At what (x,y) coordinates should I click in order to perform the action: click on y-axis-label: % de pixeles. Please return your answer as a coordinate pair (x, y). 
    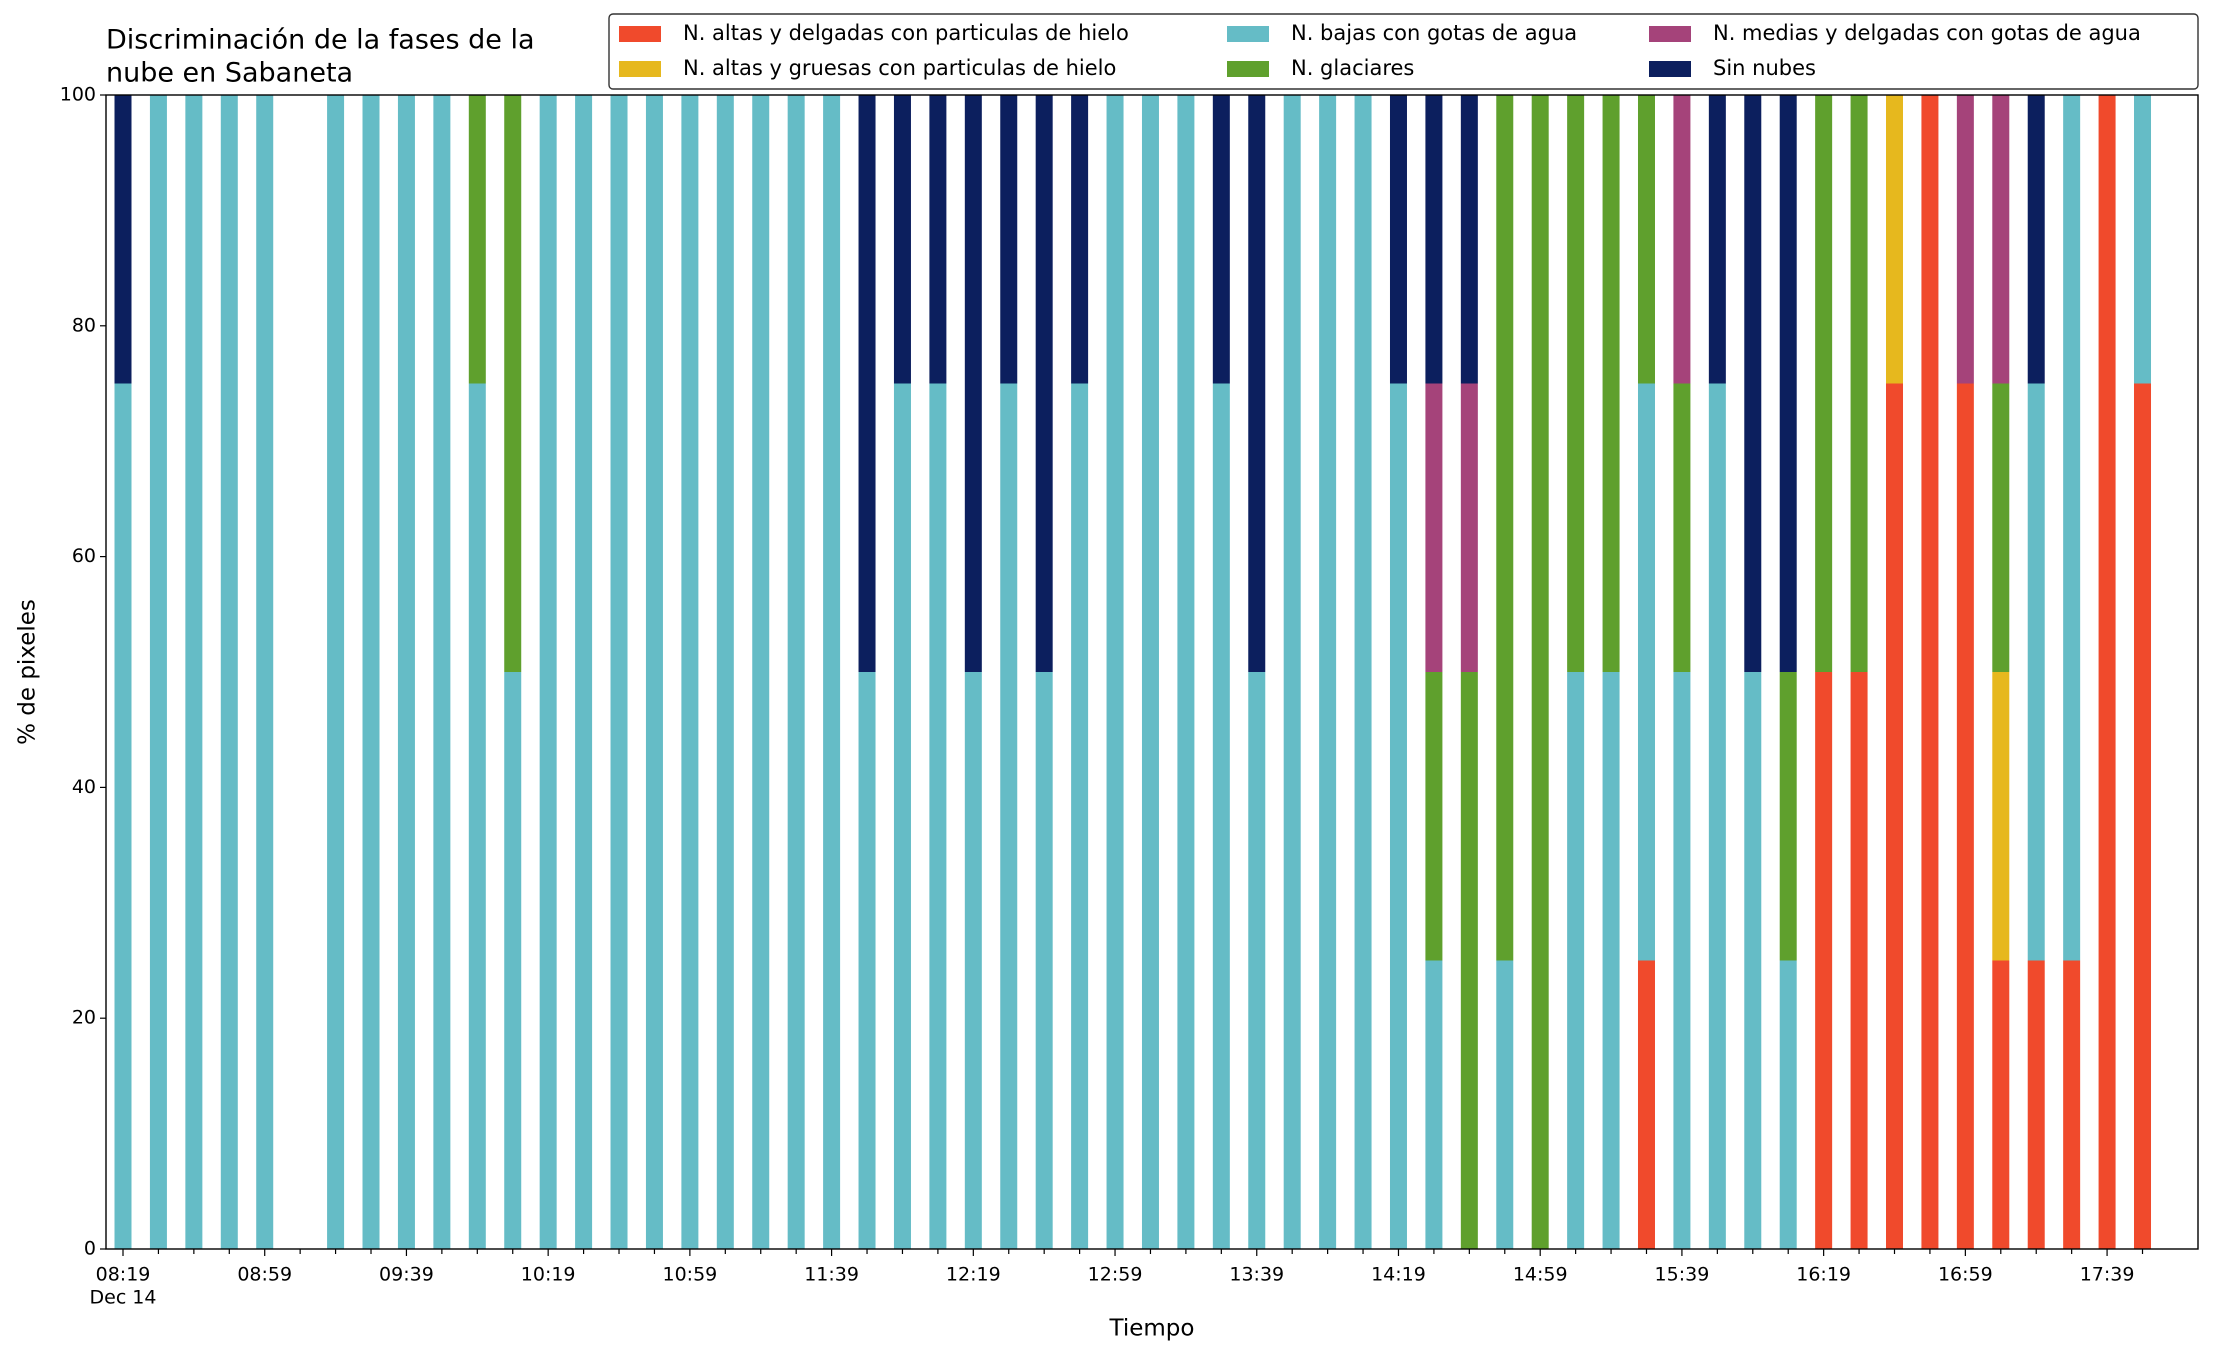
    Looking at the image, I should click on (28, 672).